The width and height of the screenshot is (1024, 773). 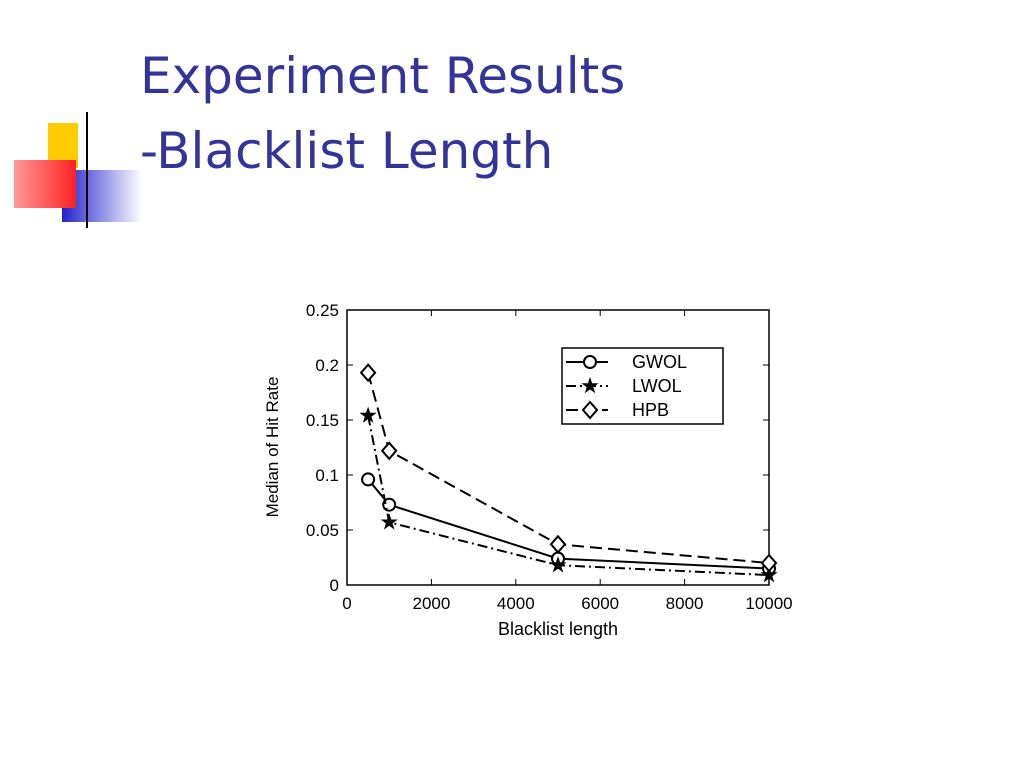 What do you see at coordinates (327, 365) in the screenshot?
I see `y-tick-label: 0.2` at bounding box center [327, 365].